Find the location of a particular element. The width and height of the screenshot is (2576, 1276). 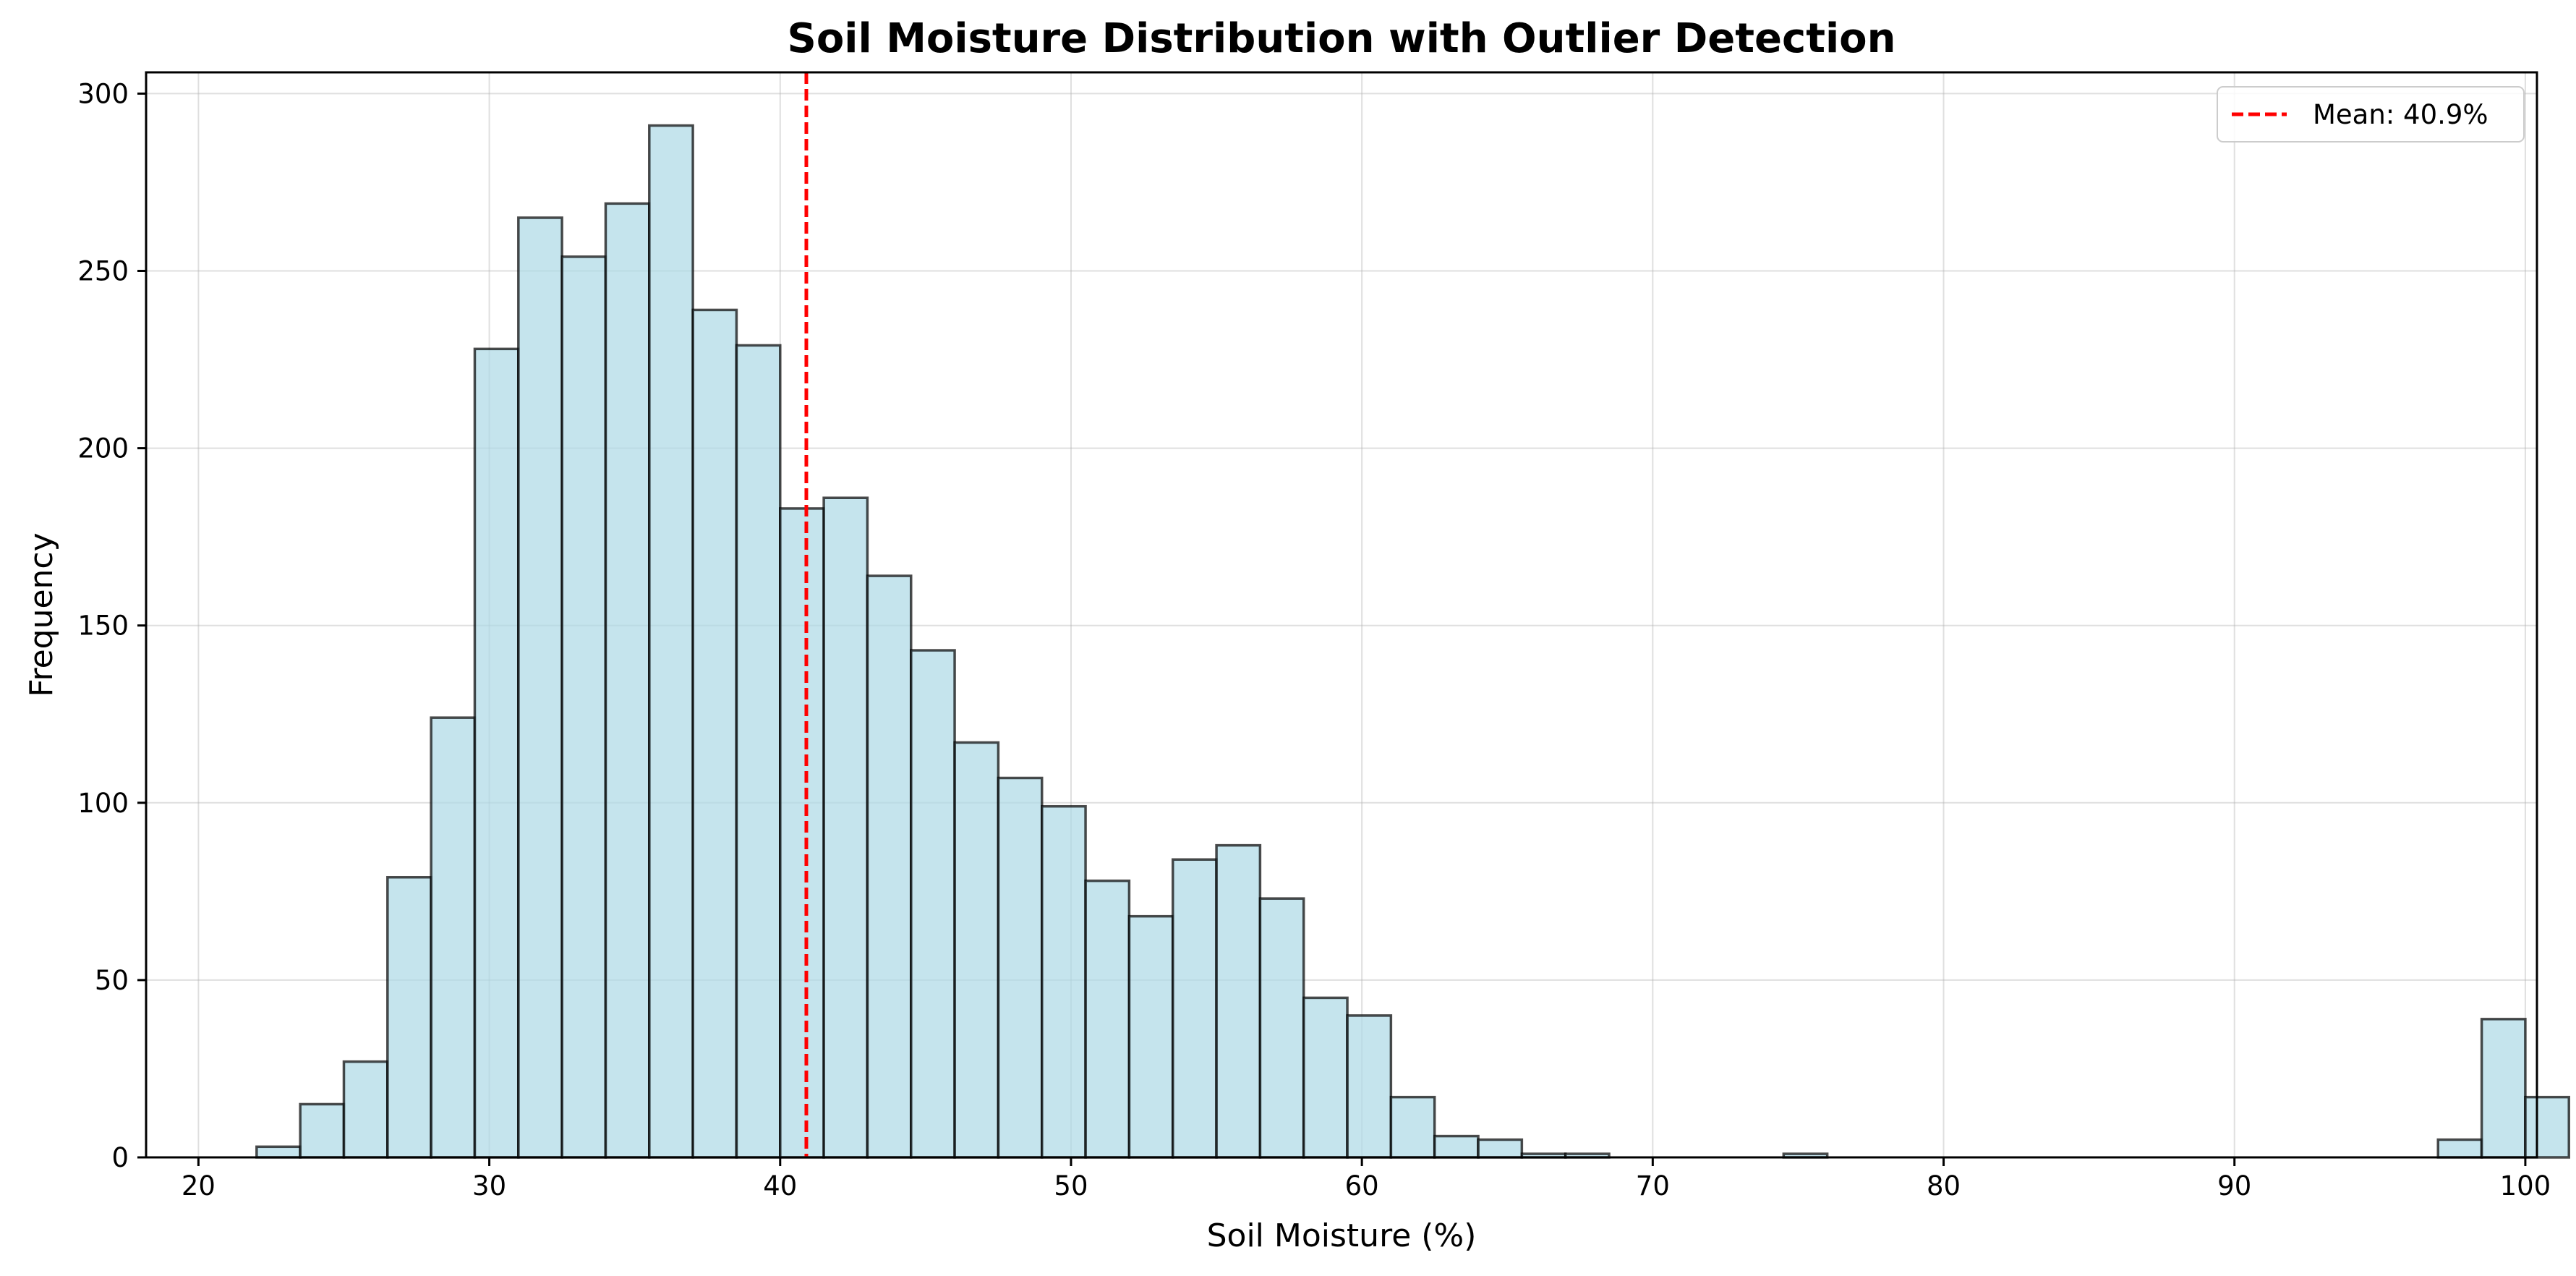

y-tick-label: 50 is located at coordinates (112, 980).